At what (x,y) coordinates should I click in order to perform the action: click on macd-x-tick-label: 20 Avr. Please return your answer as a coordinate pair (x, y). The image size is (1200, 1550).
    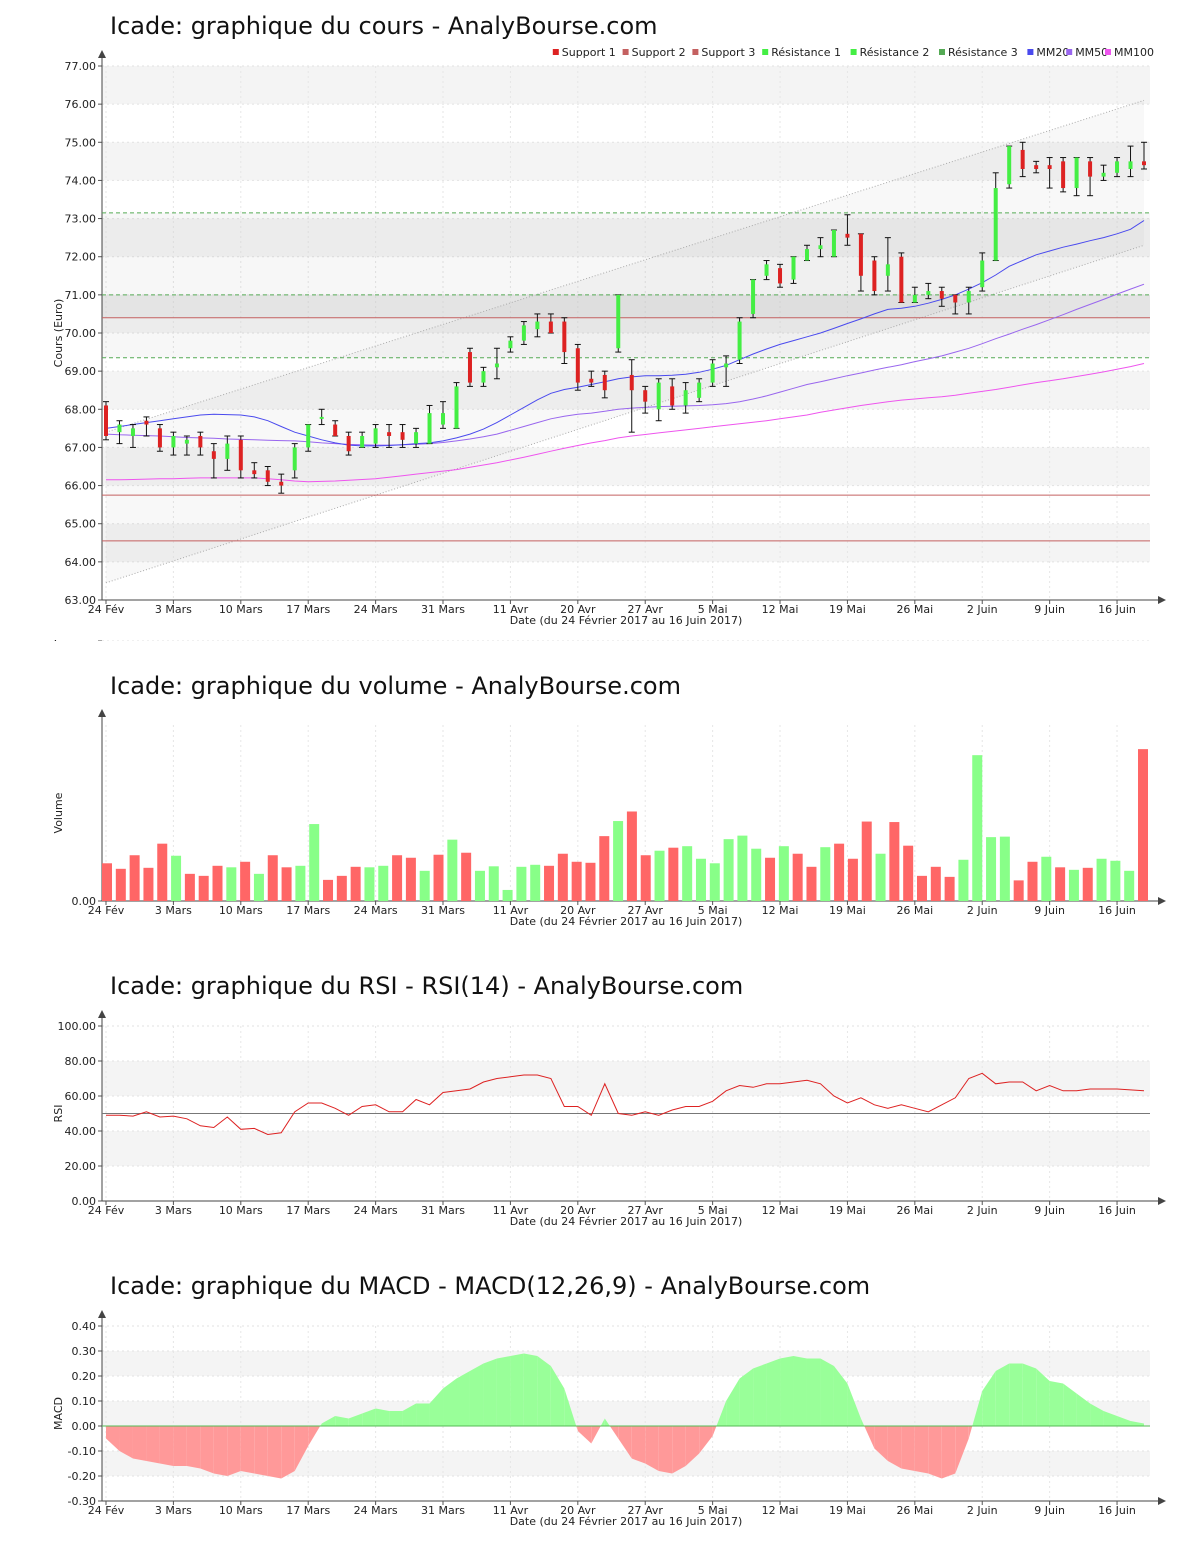
    Looking at the image, I should click on (578, 1510).